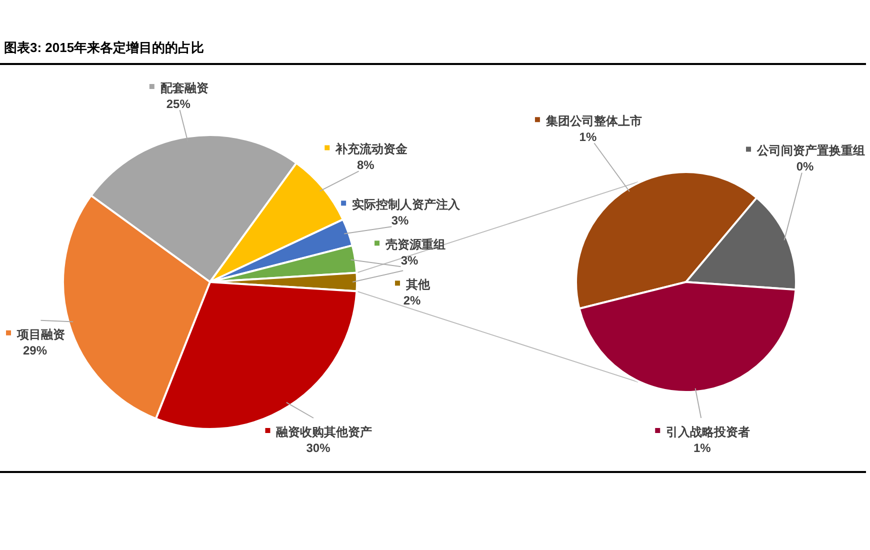 This screenshot has width=870, height=550. Describe the element at coordinates (178, 104) in the screenshot. I see `data-label: 25%` at that location.